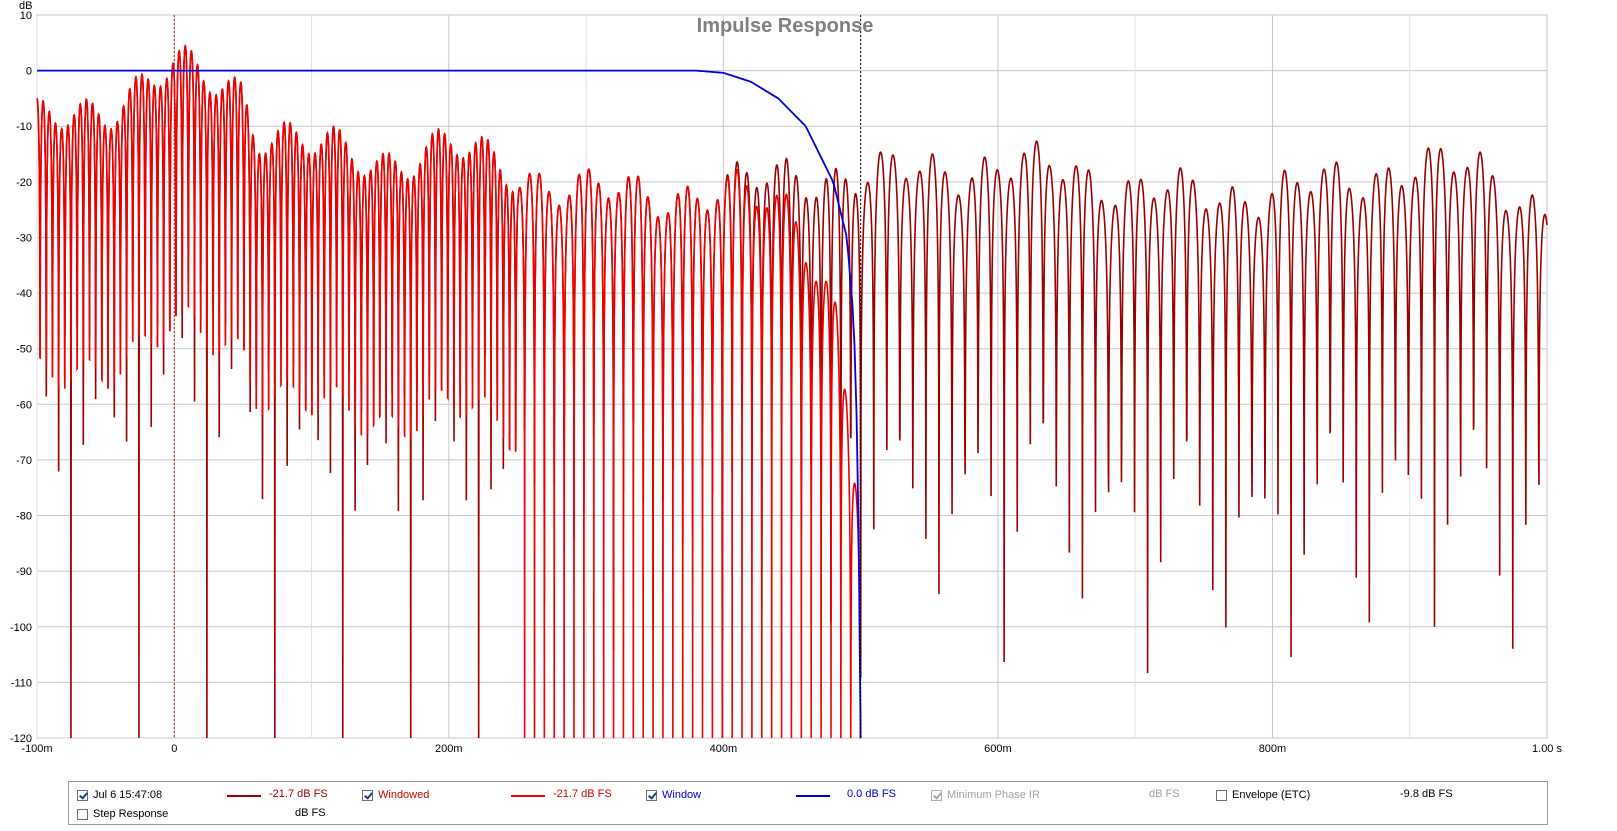 Image resolution: width=1617 pixels, height=831 pixels. What do you see at coordinates (528, 796) in the screenshot?
I see `legend-swatch-windowed` at bounding box center [528, 796].